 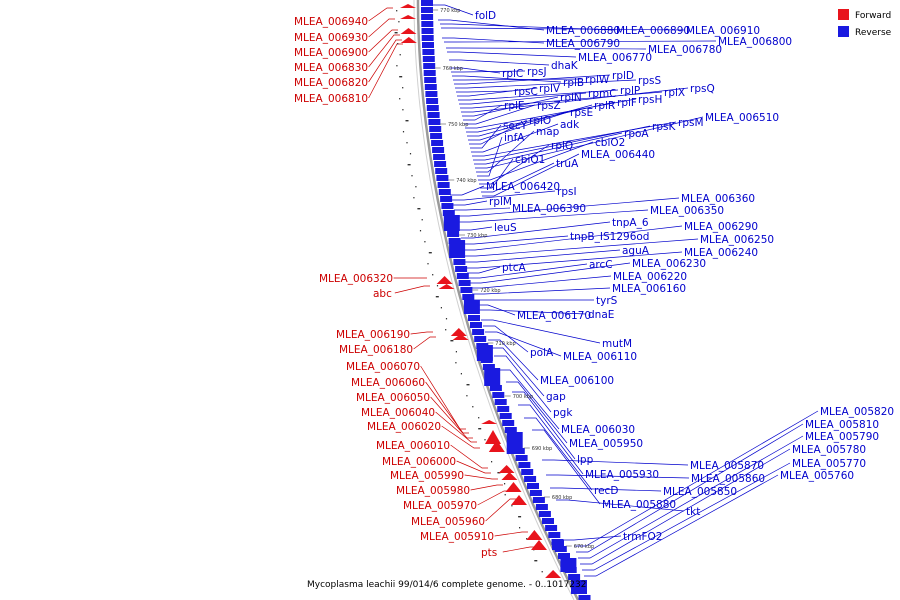 I want to click on gene-label-mlea-006890: MLEA_006890, so click(x=653, y=31).